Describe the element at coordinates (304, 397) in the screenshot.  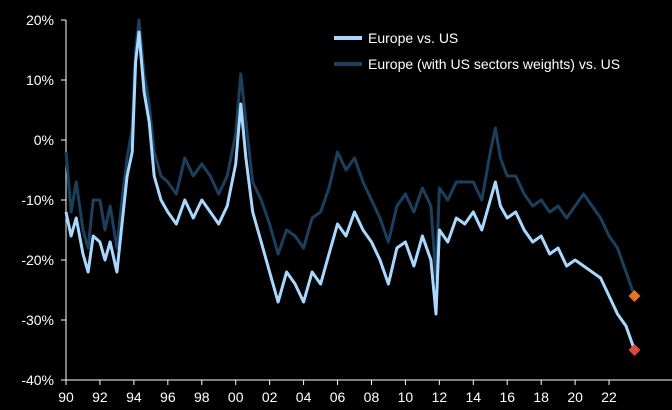
I see `x-tick-label: 04` at that location.